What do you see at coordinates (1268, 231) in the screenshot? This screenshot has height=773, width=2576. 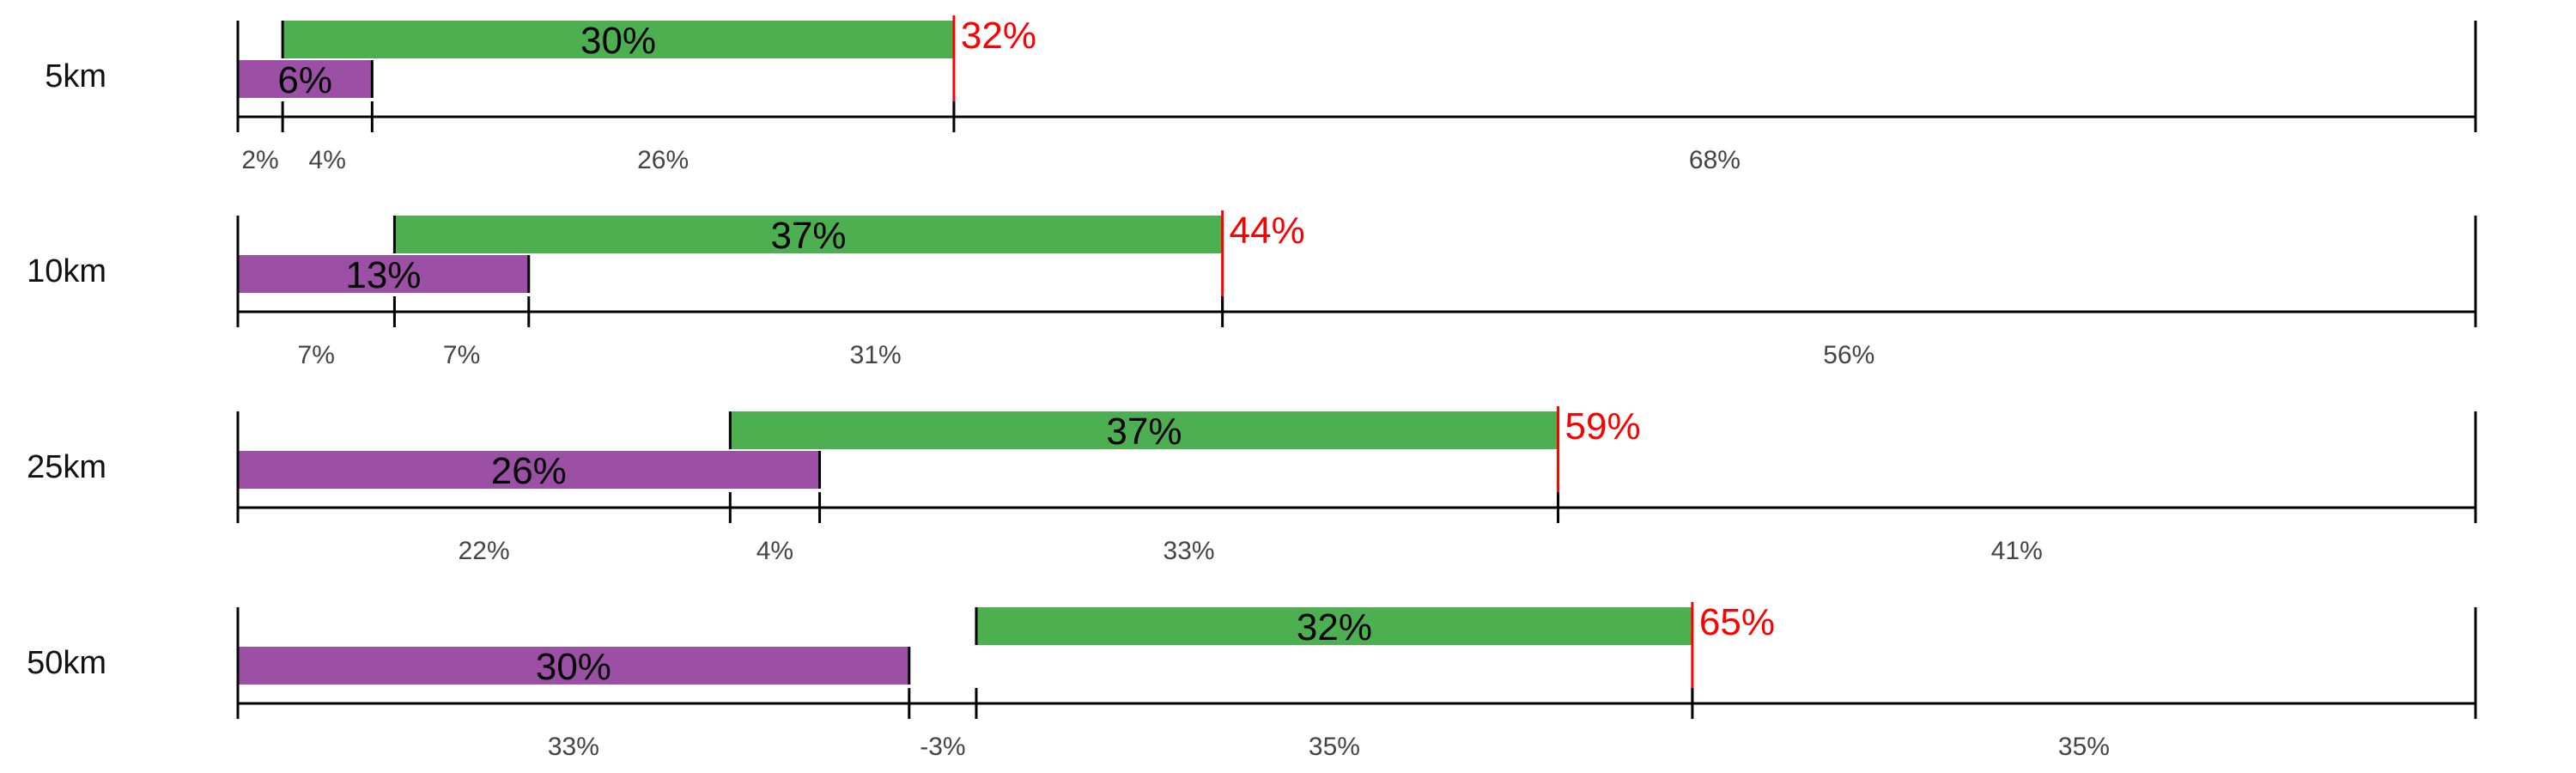 I see `total-label: 44%` at bounding box center [1268, 231].